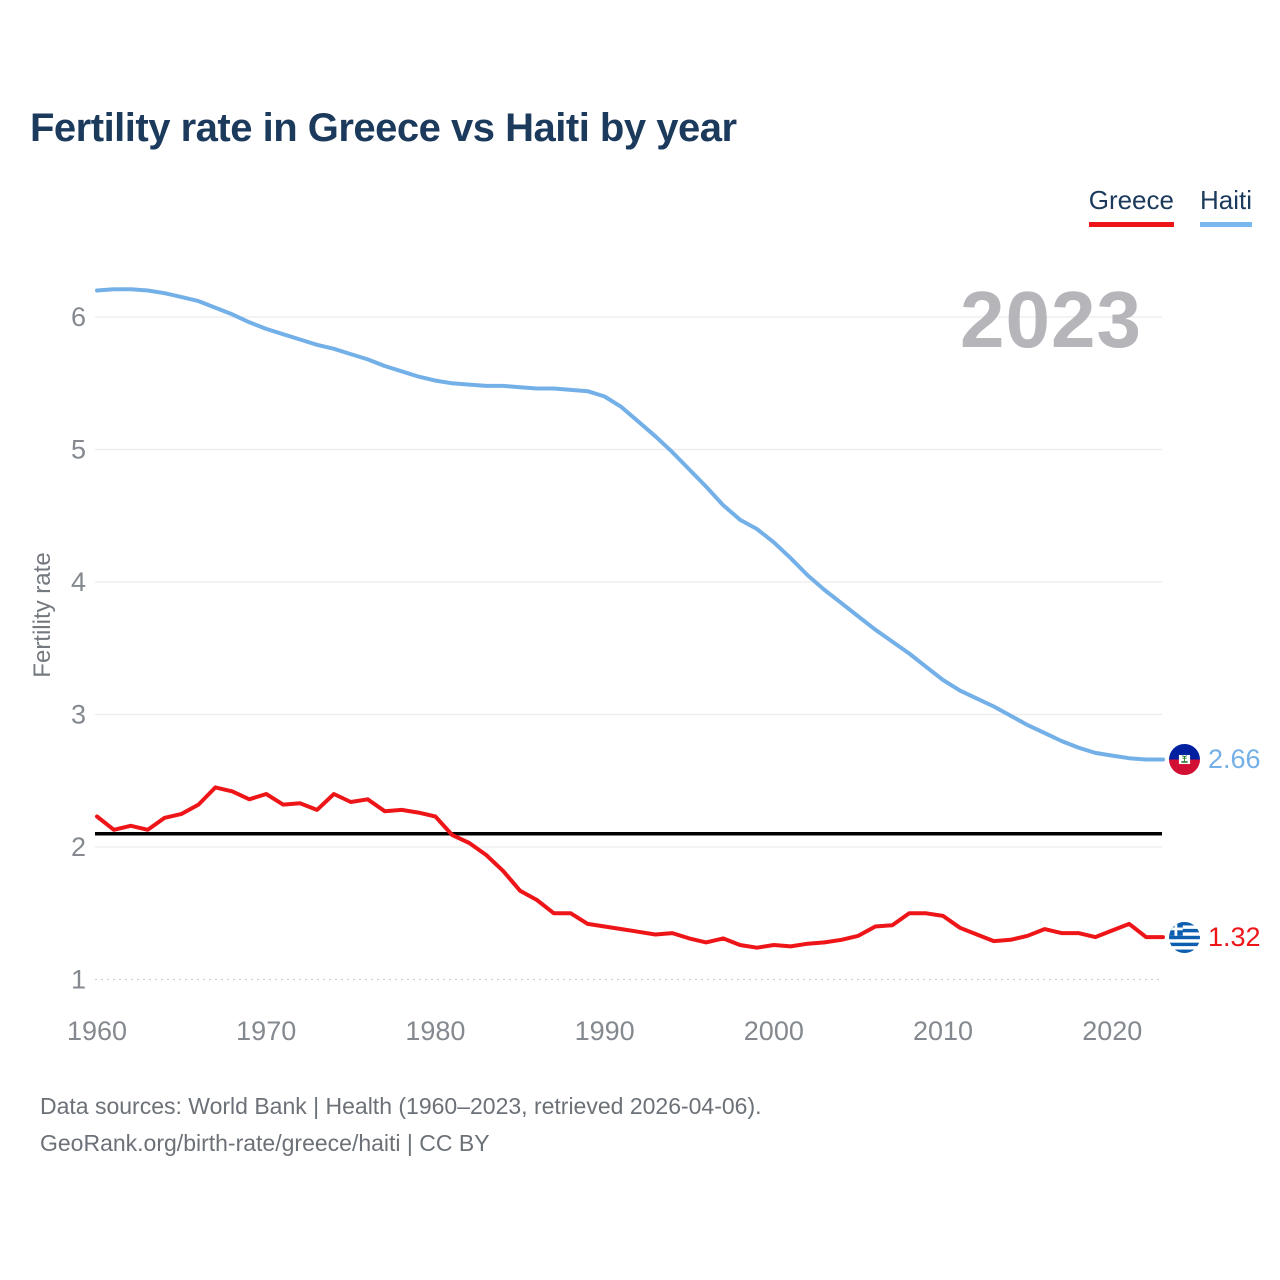 This screenshot has height=1280, width=1280. Describe the element at coordinates (1234, 759) in the screenshot. I see `haiti-end-value: 2.66` at that location.